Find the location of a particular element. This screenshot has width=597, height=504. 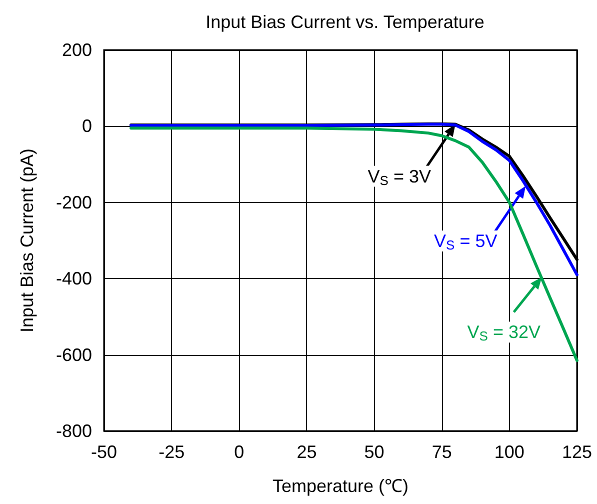

y-tick-label: -400 is located at coordinates (74, 278).